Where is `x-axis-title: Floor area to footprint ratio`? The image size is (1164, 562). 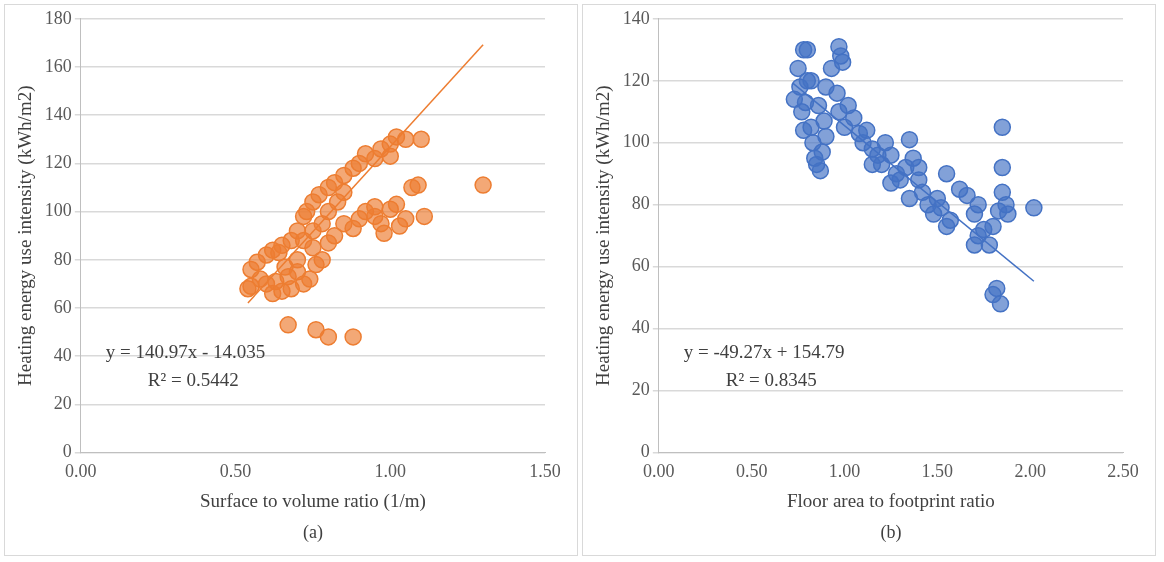
x-axis-title: Floor area to footprint ratio is located at coordinates (890, 500).